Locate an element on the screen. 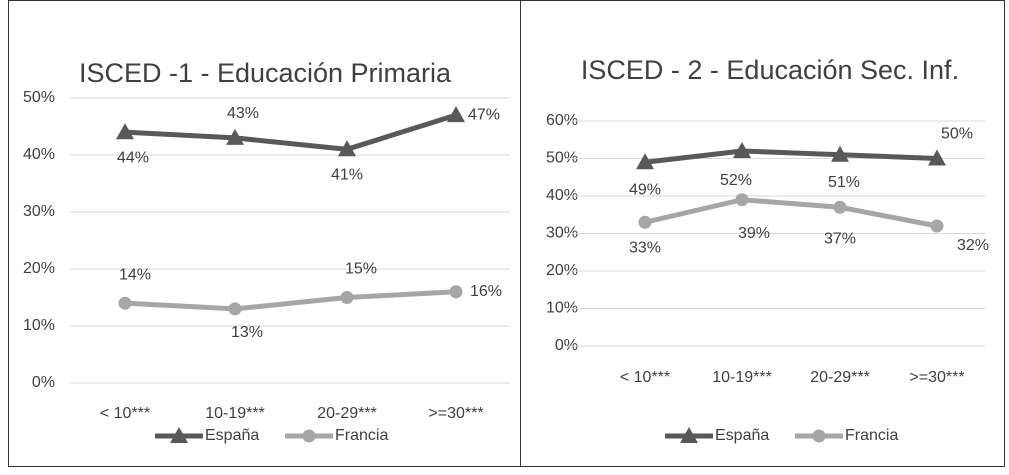 This screenshot has width=1009, height=475. data-label: 47% is located at coordinates (484, 114).